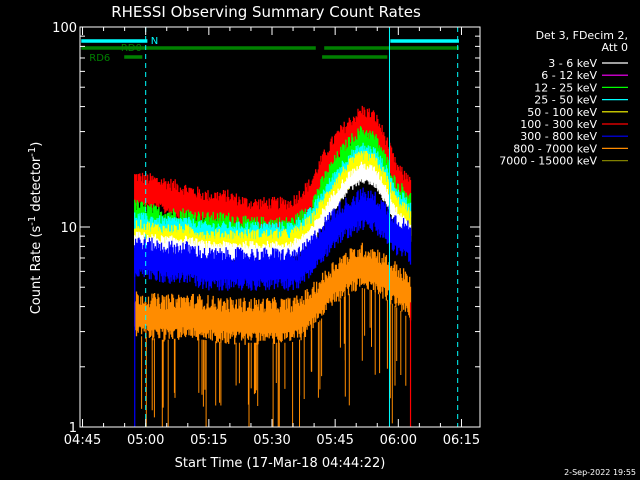 The image size is (640, 480). What do you see at coordinates (558, 136) in the screenshot?
I see `legend-label: 300 - 800 keV` at bounding box center [558, 136].